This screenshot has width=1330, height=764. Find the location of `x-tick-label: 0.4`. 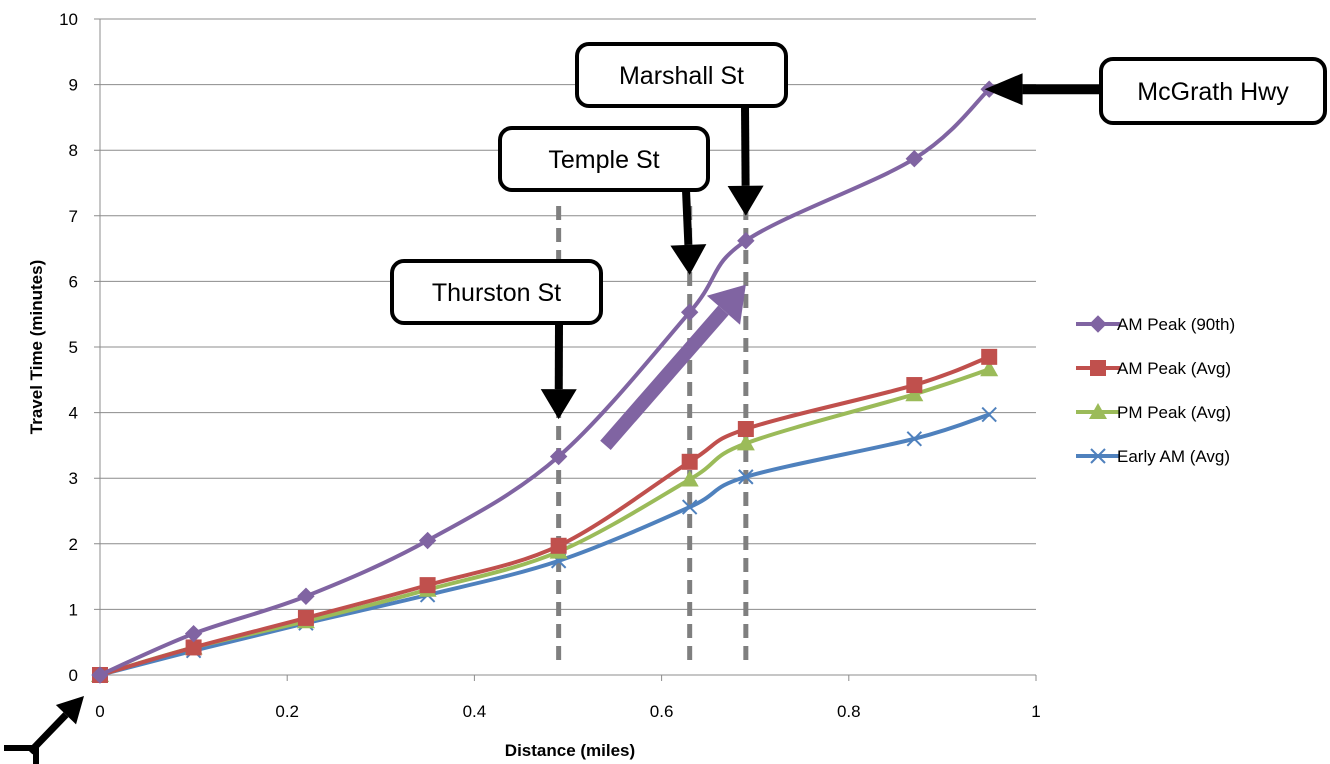

x-tick-label: 0.4 is located at coordinates (475, 711).